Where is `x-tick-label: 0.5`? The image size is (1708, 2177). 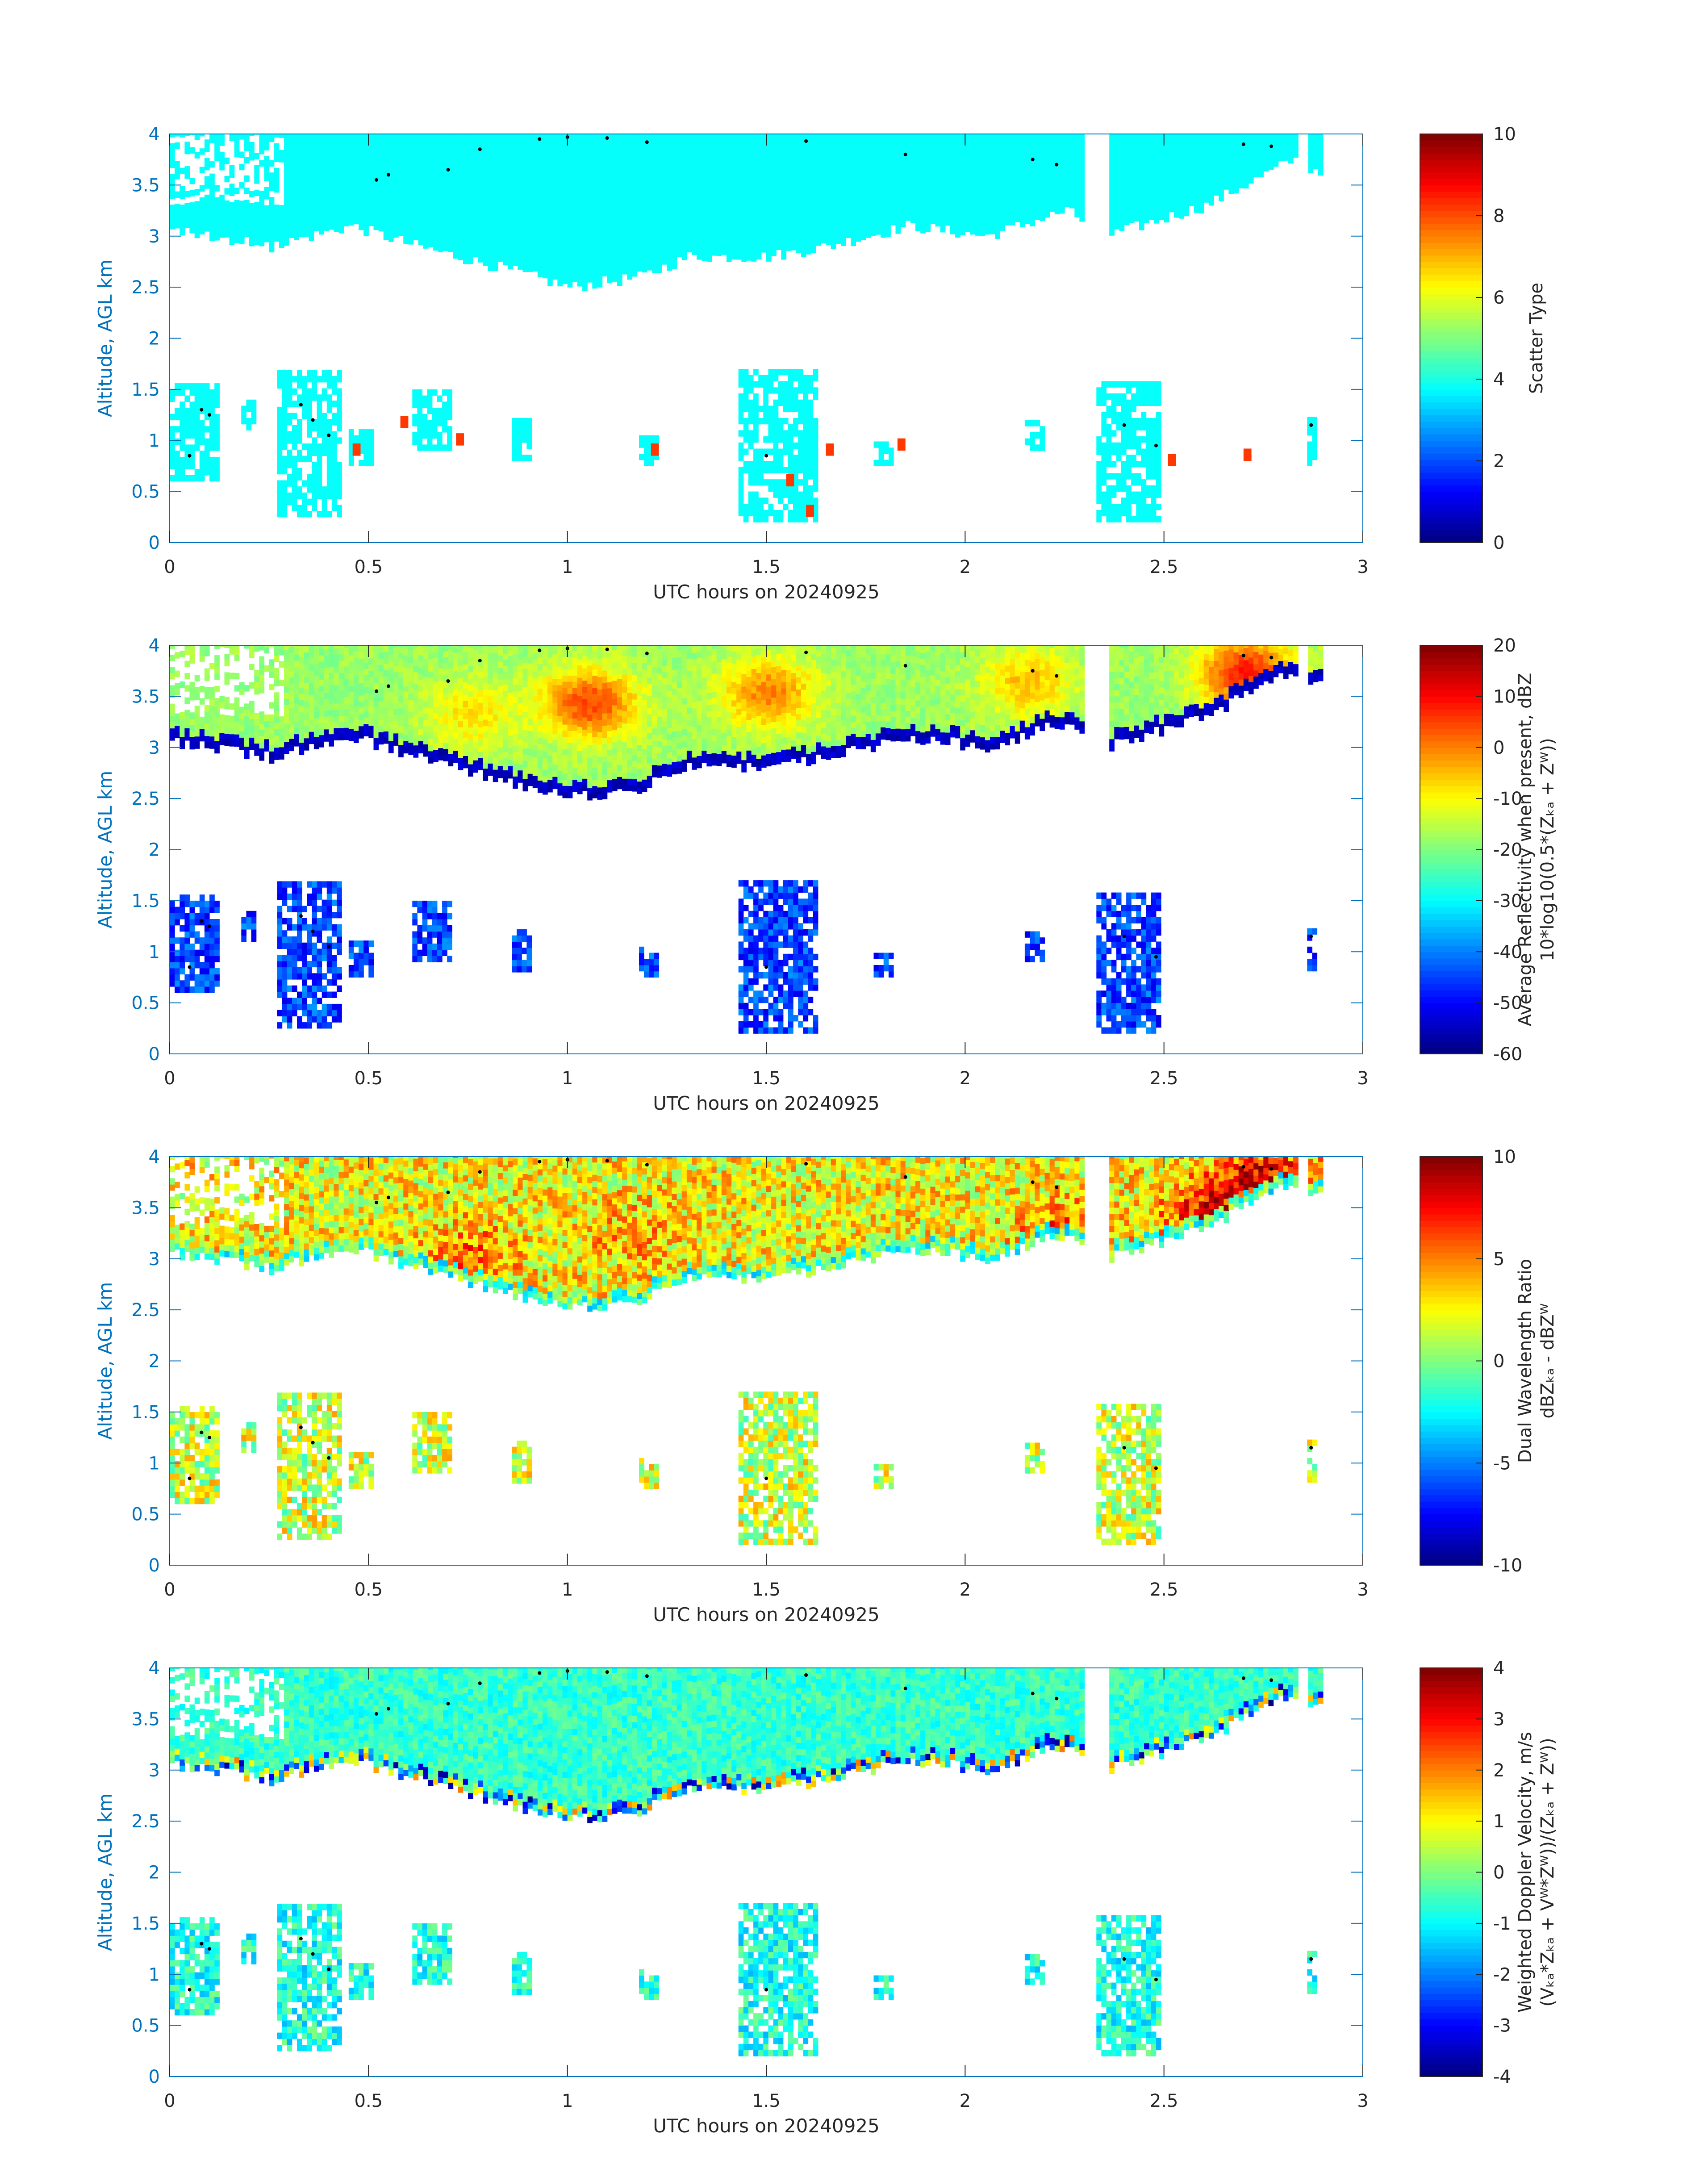 x-tick-label: 0.5 is located at coordinates (369, 567).